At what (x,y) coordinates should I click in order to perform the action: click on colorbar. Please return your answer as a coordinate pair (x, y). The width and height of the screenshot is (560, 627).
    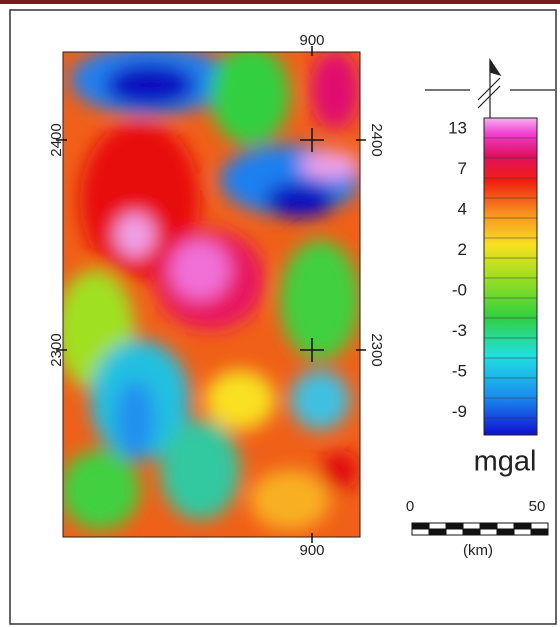
    Looking at the image, I should click on (510, 276).